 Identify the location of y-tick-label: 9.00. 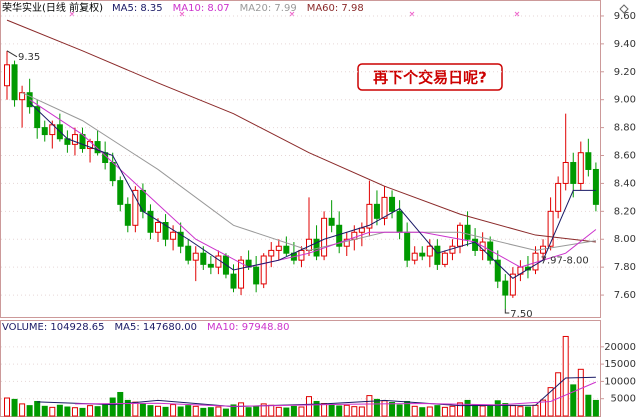
(625, 100).